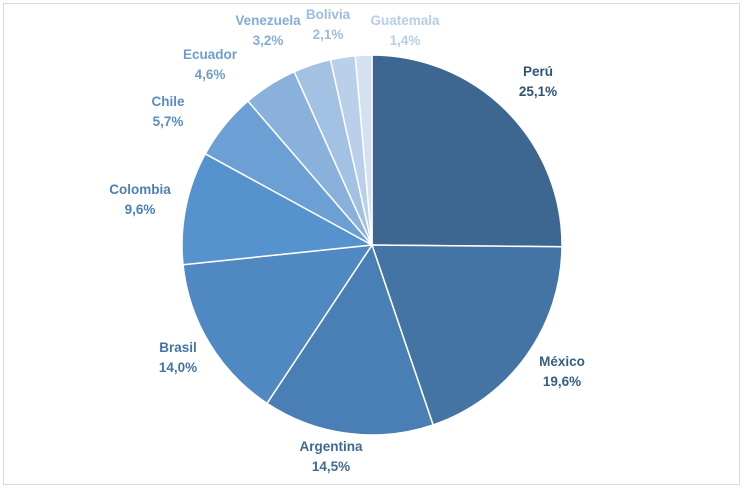 The height and width of the screenshot is (490, 745). Describe the element at coordinates (330, 446) in the screenshot. I see `slice-label-argentina: Argentina` at that location.